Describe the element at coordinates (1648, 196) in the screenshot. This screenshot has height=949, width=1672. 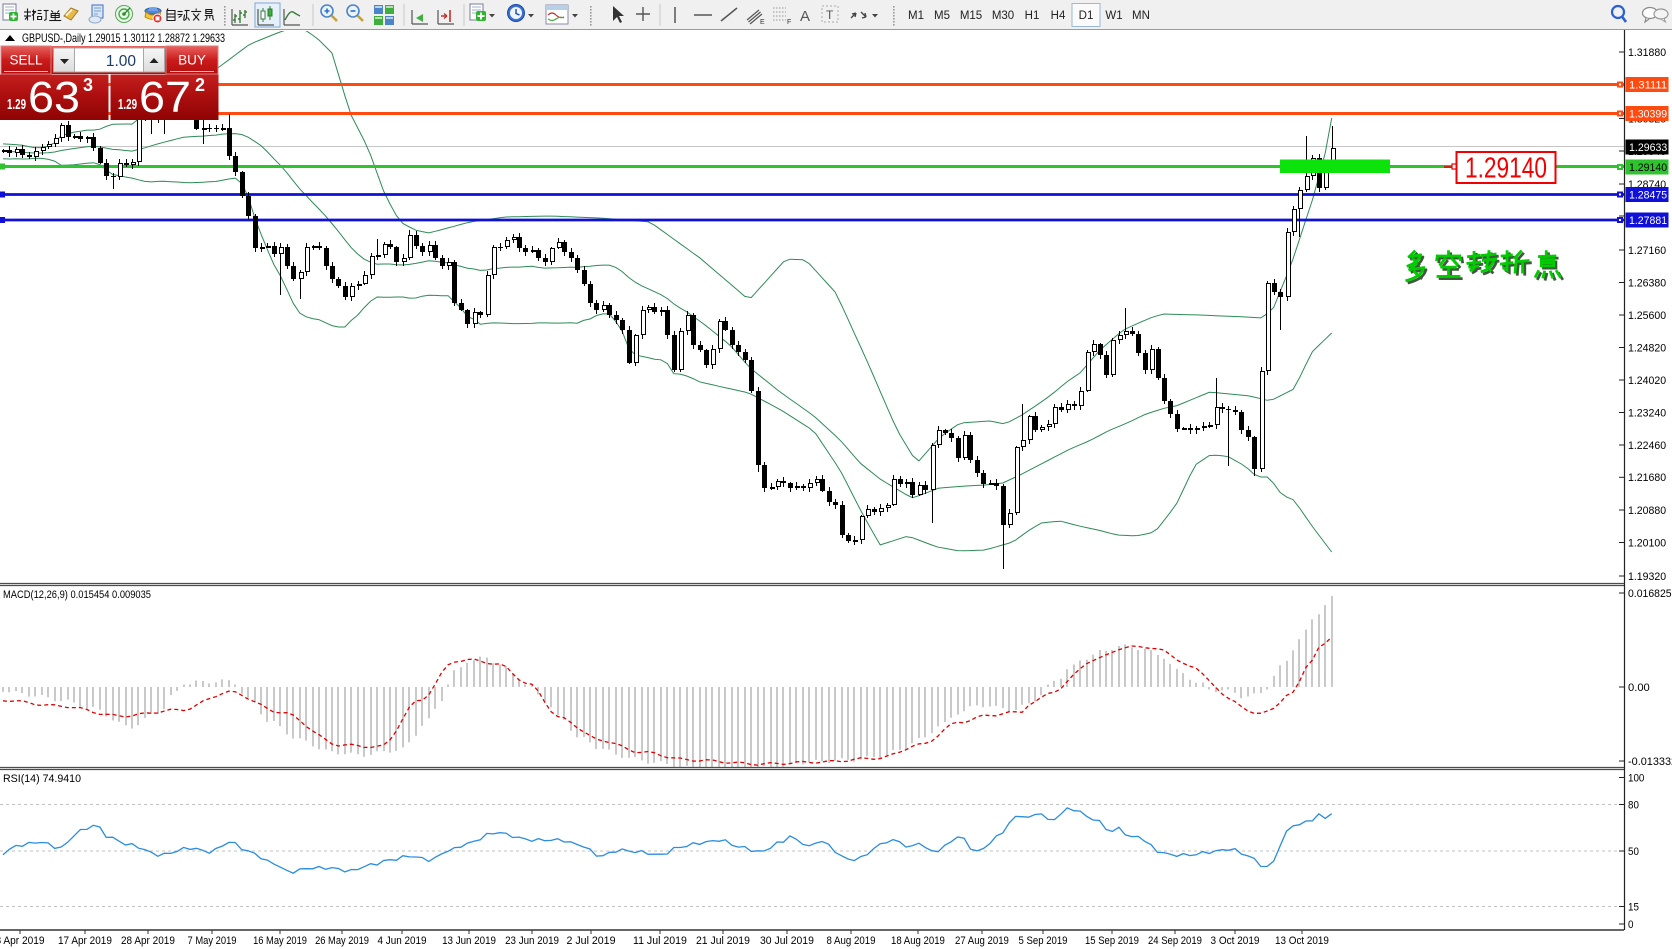
I see `svg-text: 1.28475` at that location.